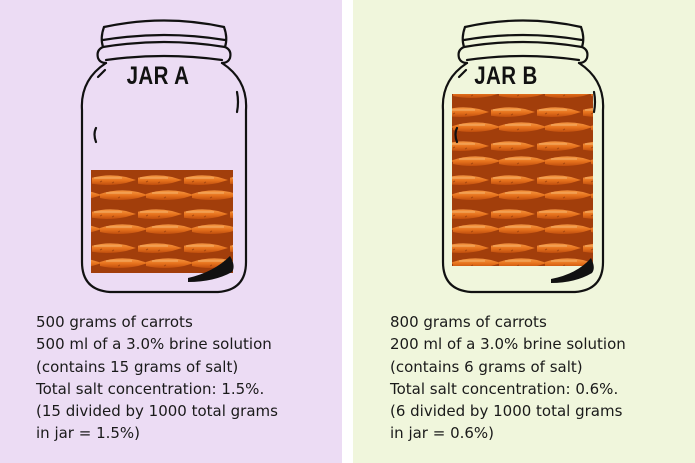  What do you see at coordinates (504, 388) in the screenshot?
I see `description-line: Total salt concentration: 0.6%.` at bounding box center [504, 388].